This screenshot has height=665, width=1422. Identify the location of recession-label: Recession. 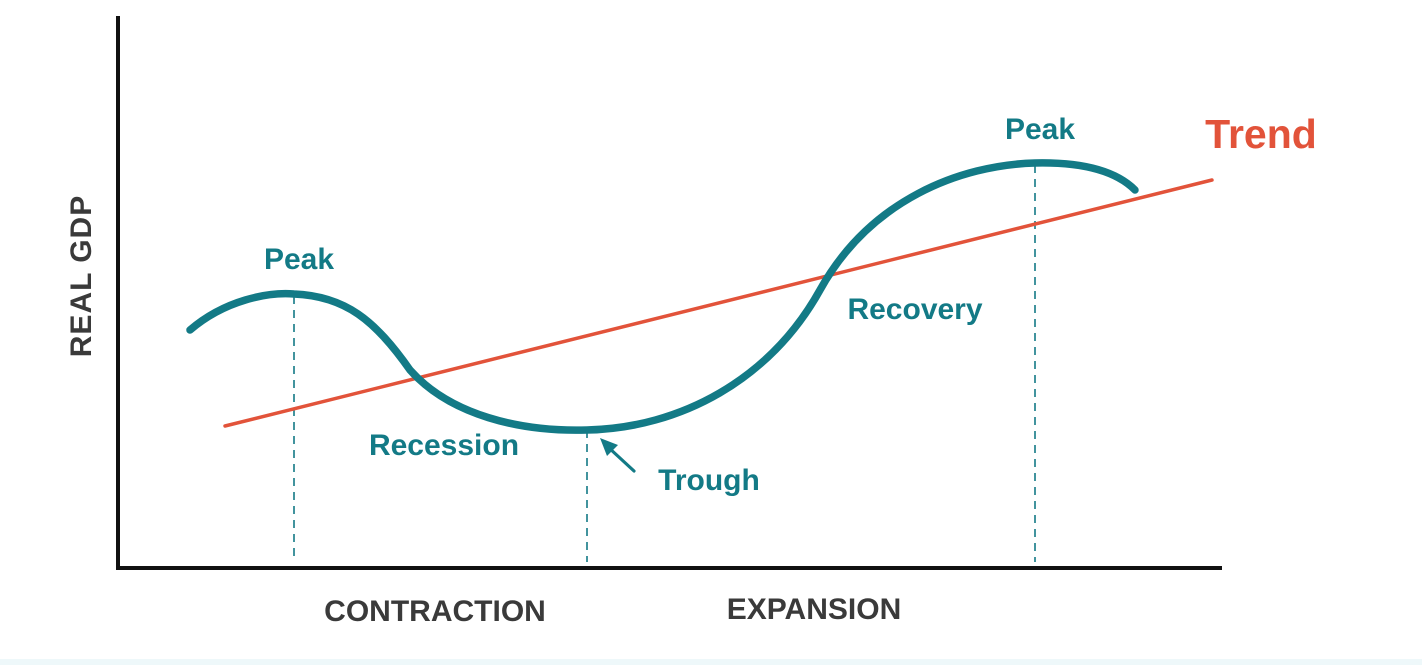
(444, 445).